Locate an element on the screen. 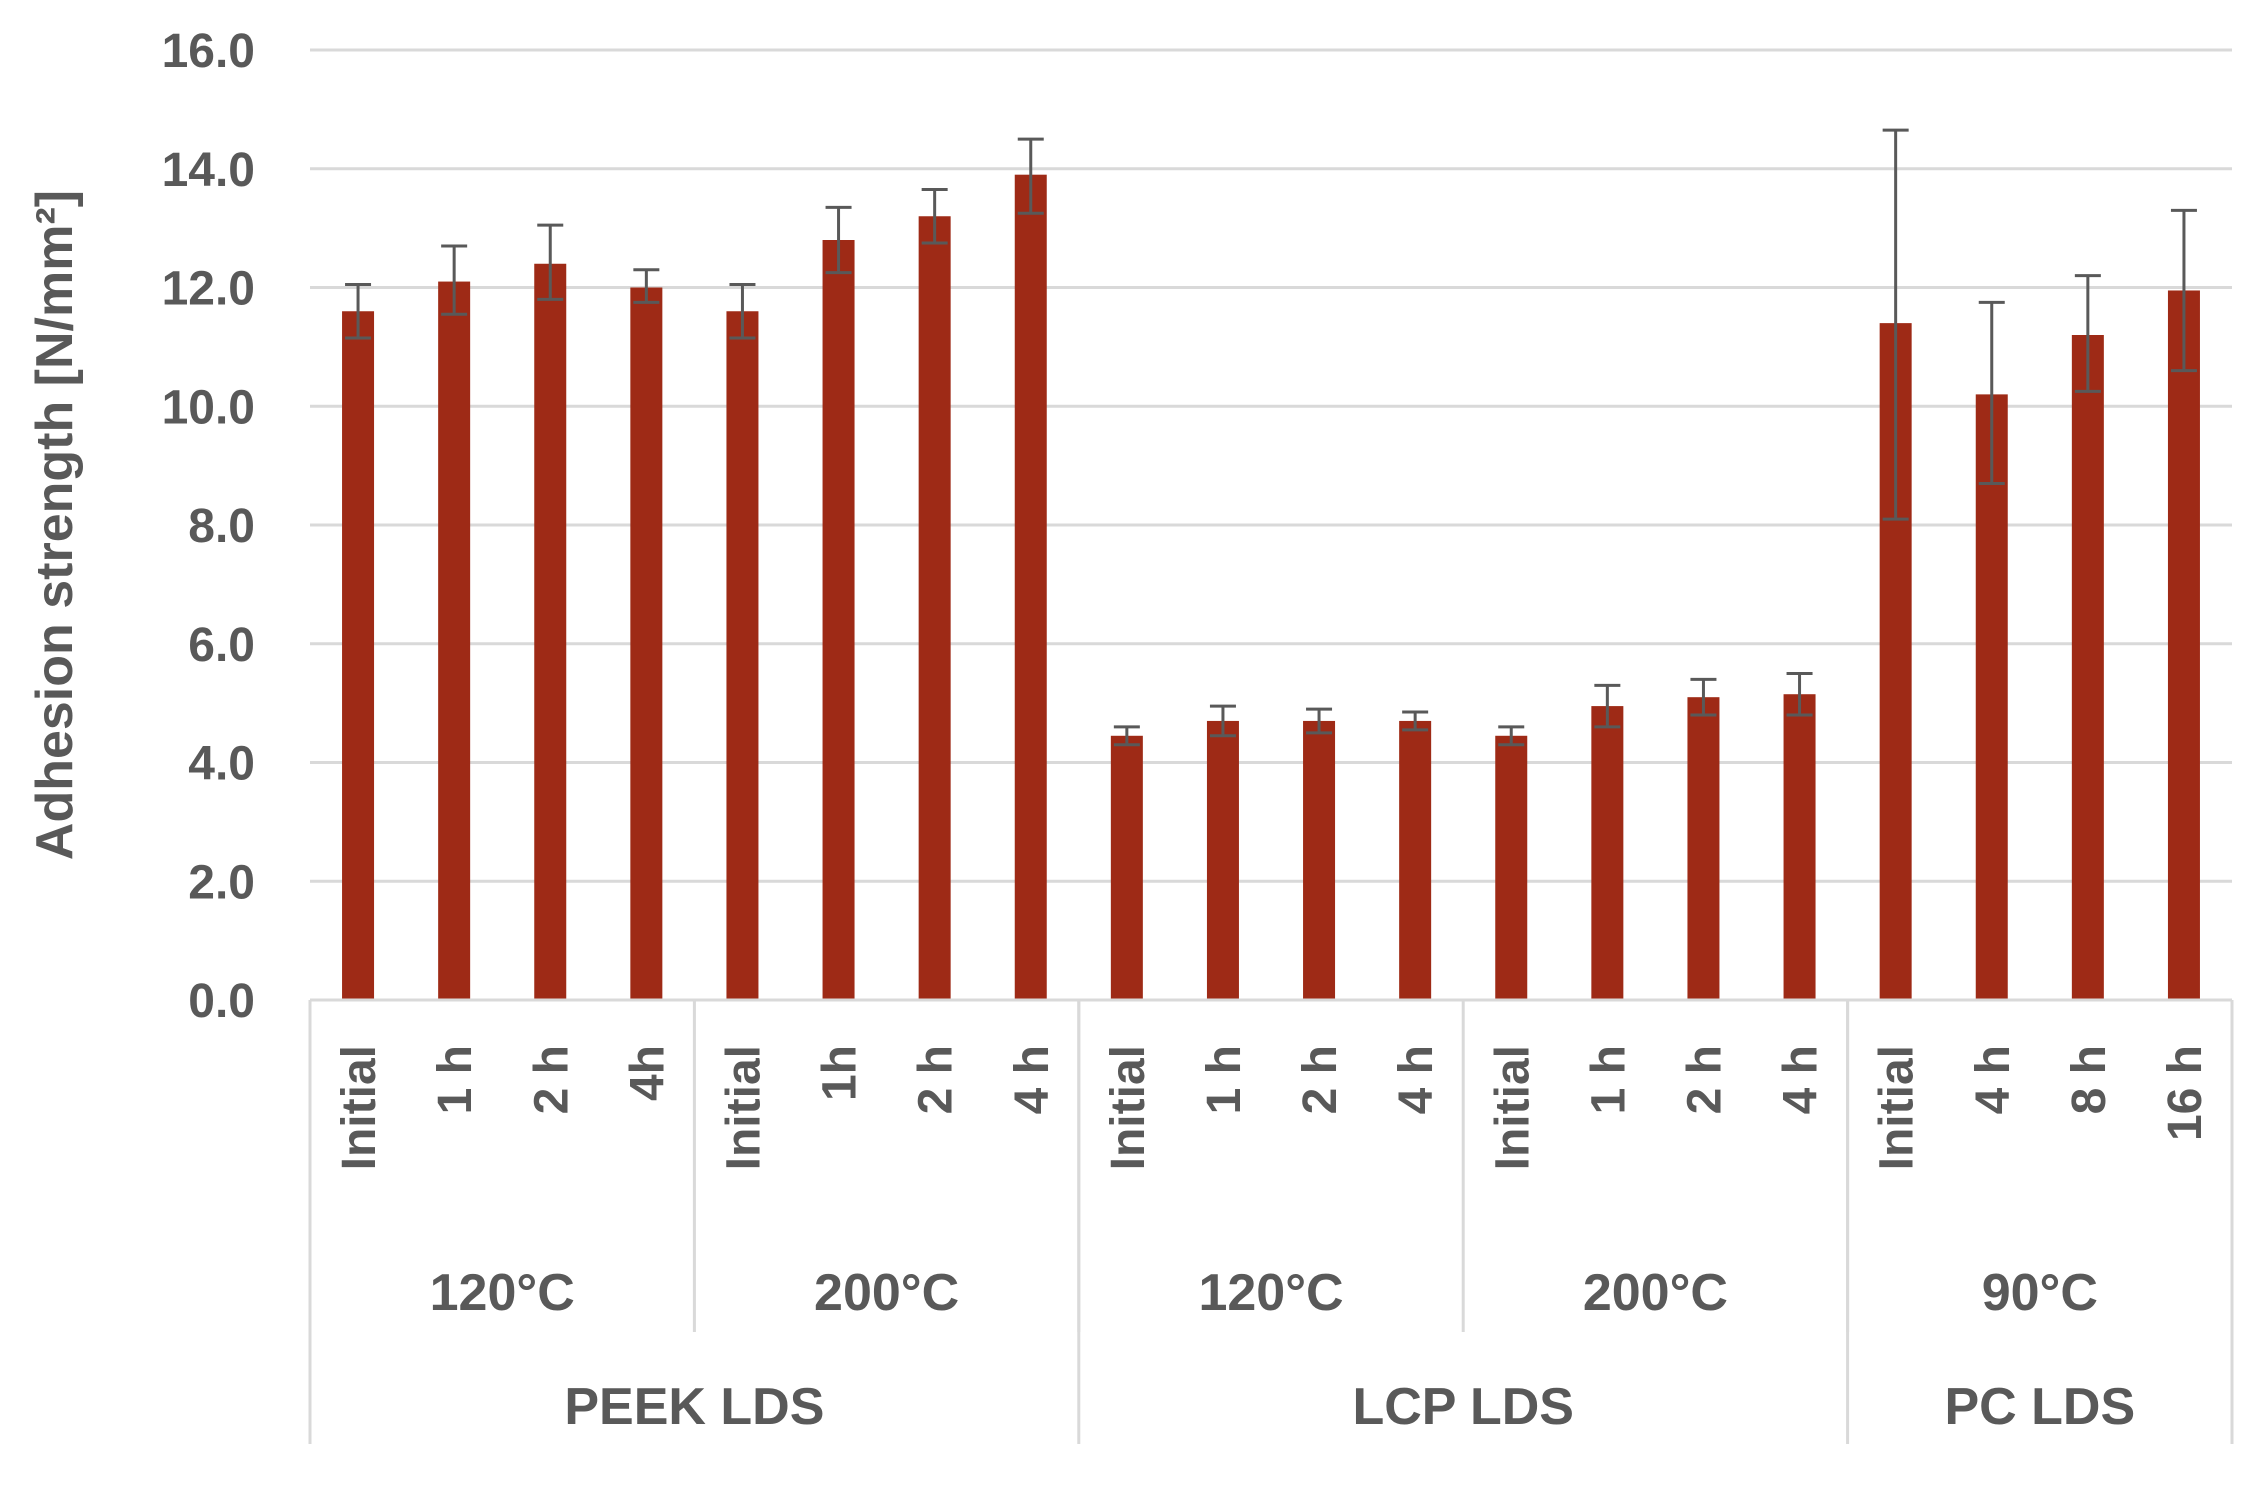  y-tick-label: 12.0 is located at coordinates (208, 289).